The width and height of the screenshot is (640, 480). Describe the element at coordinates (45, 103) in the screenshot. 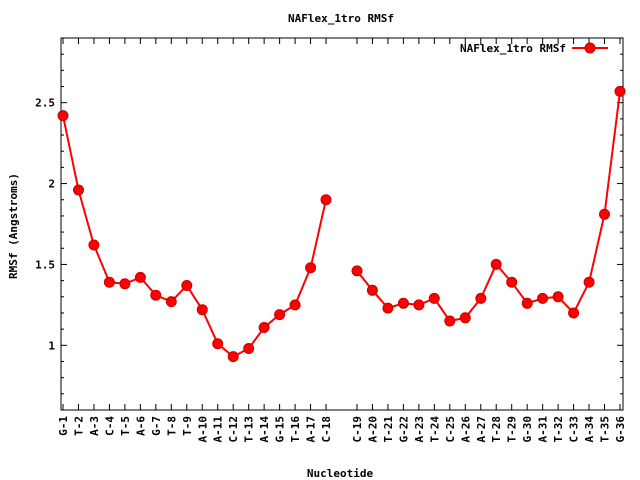

I see `y-tick-label: 2.5` at that location.